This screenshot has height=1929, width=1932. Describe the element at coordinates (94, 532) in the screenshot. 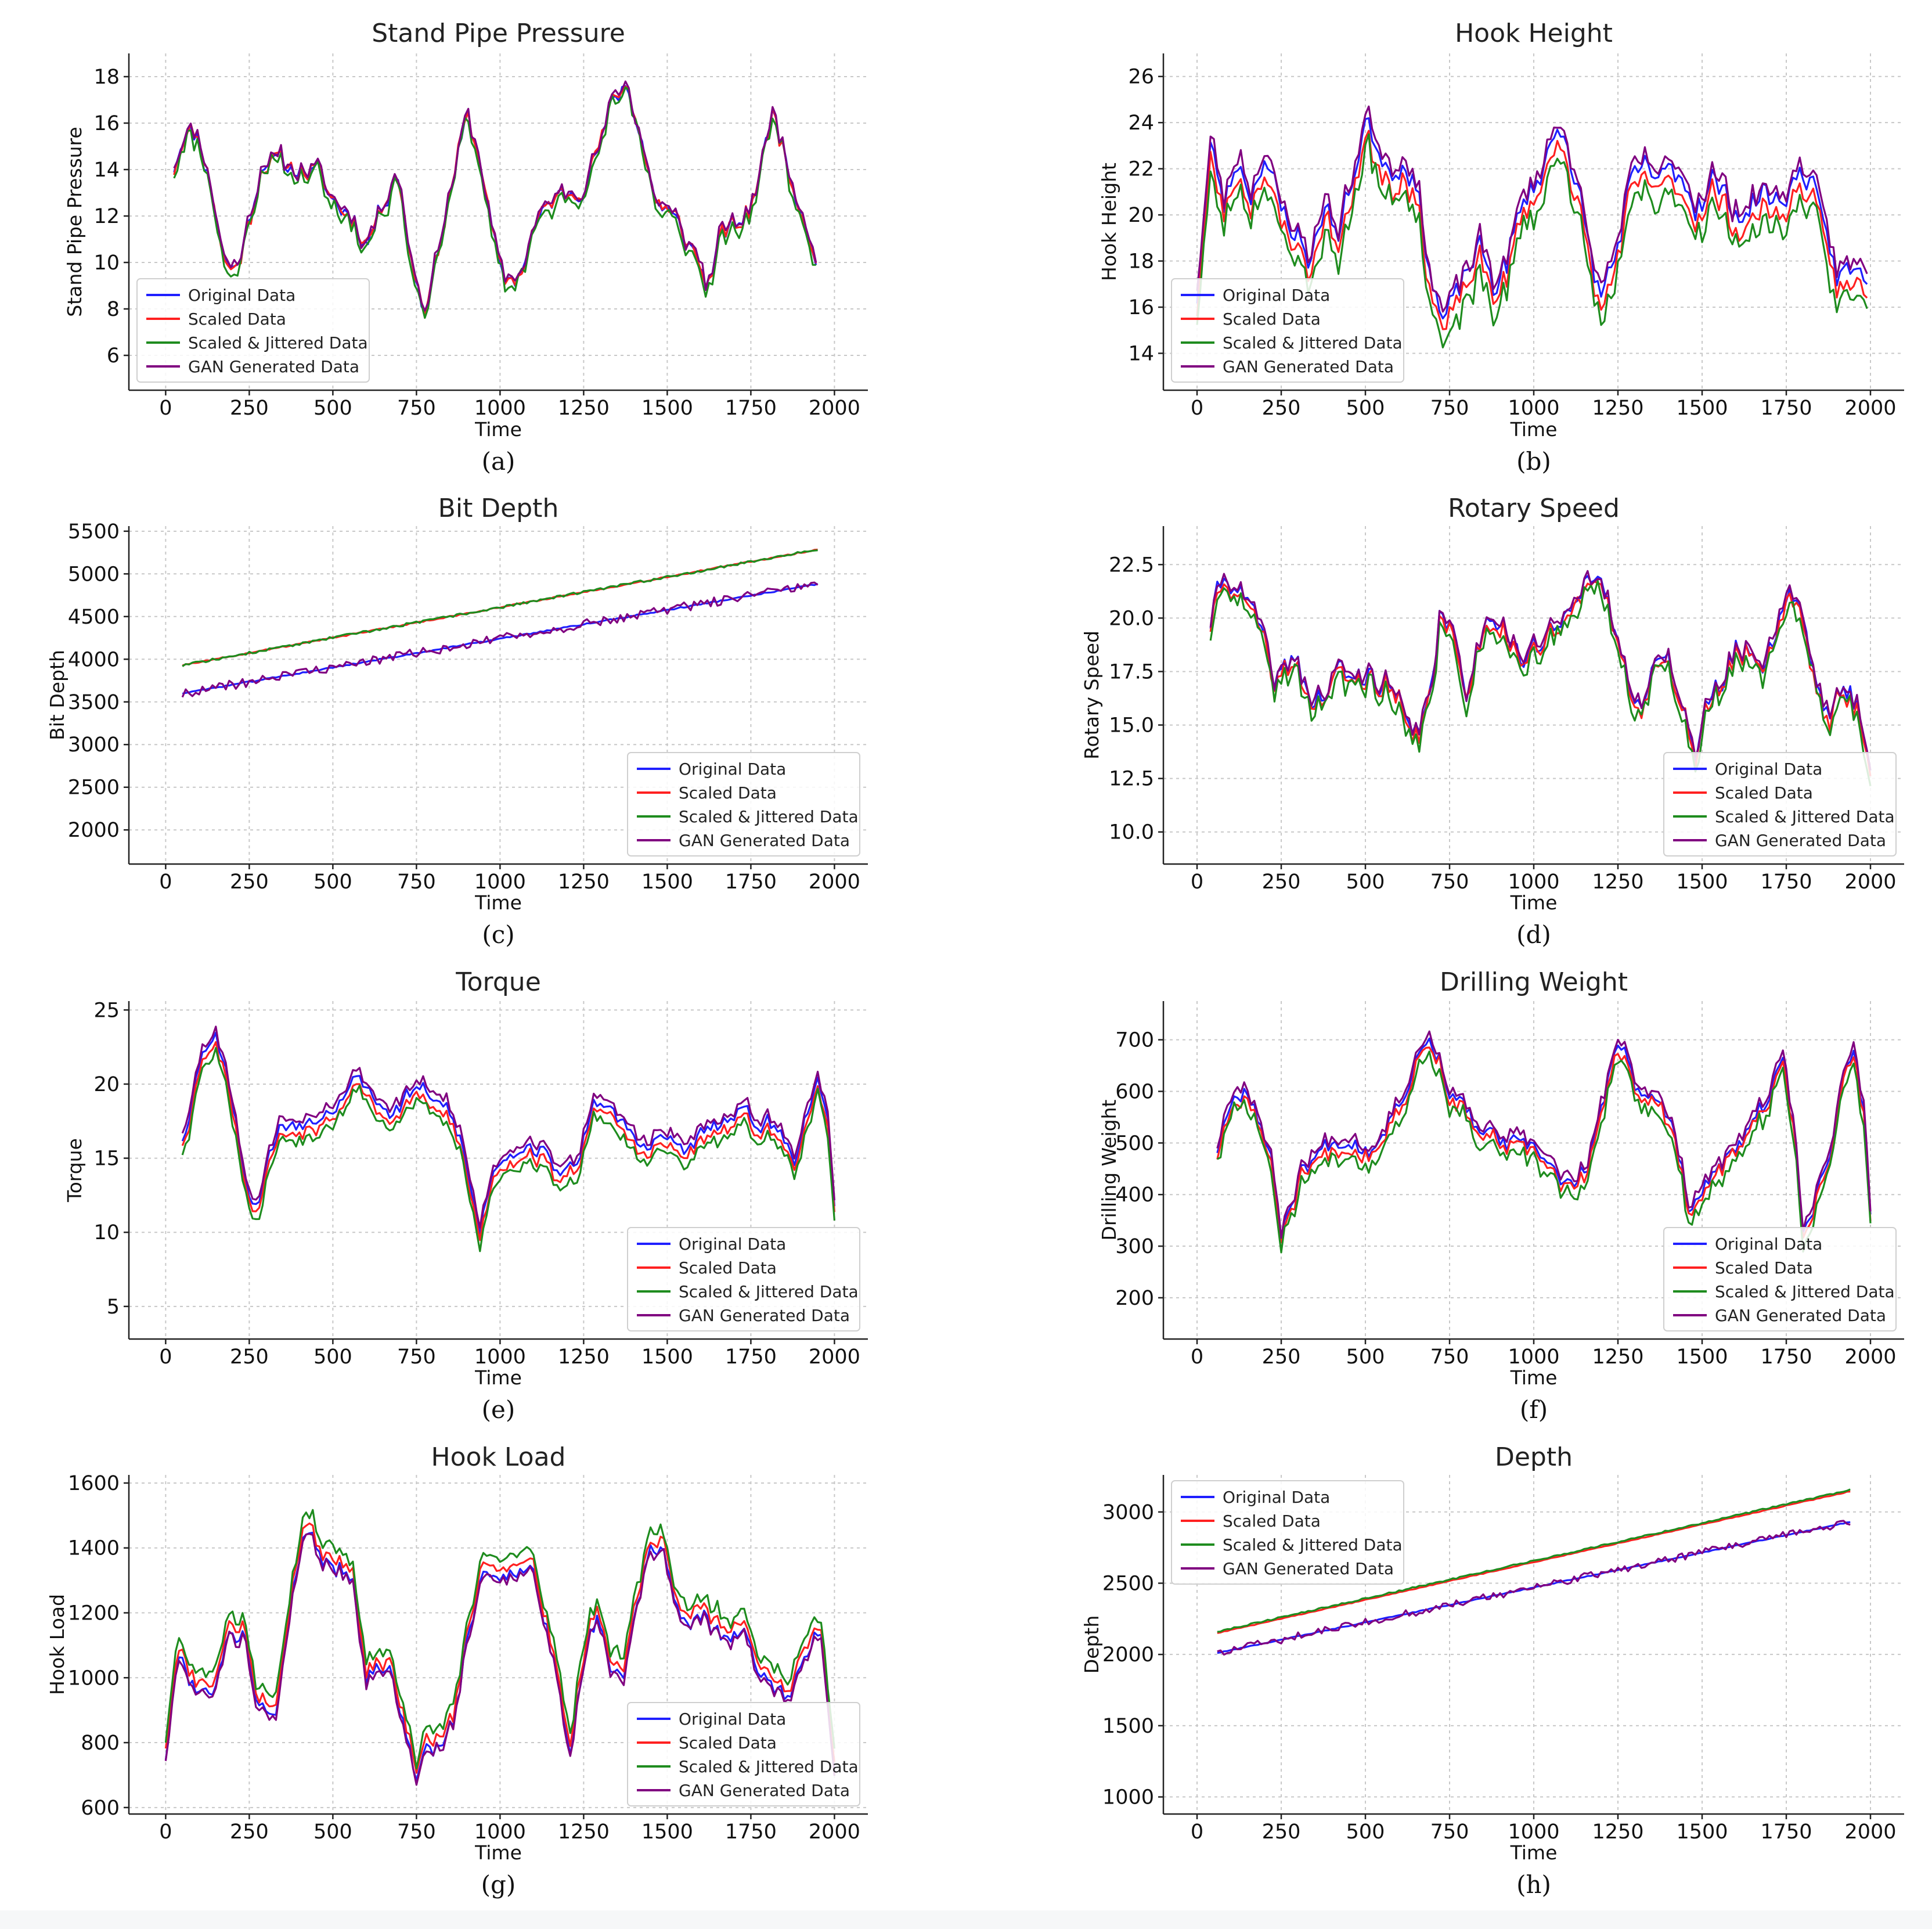

I see `y-tick-label: 5500` at that location.